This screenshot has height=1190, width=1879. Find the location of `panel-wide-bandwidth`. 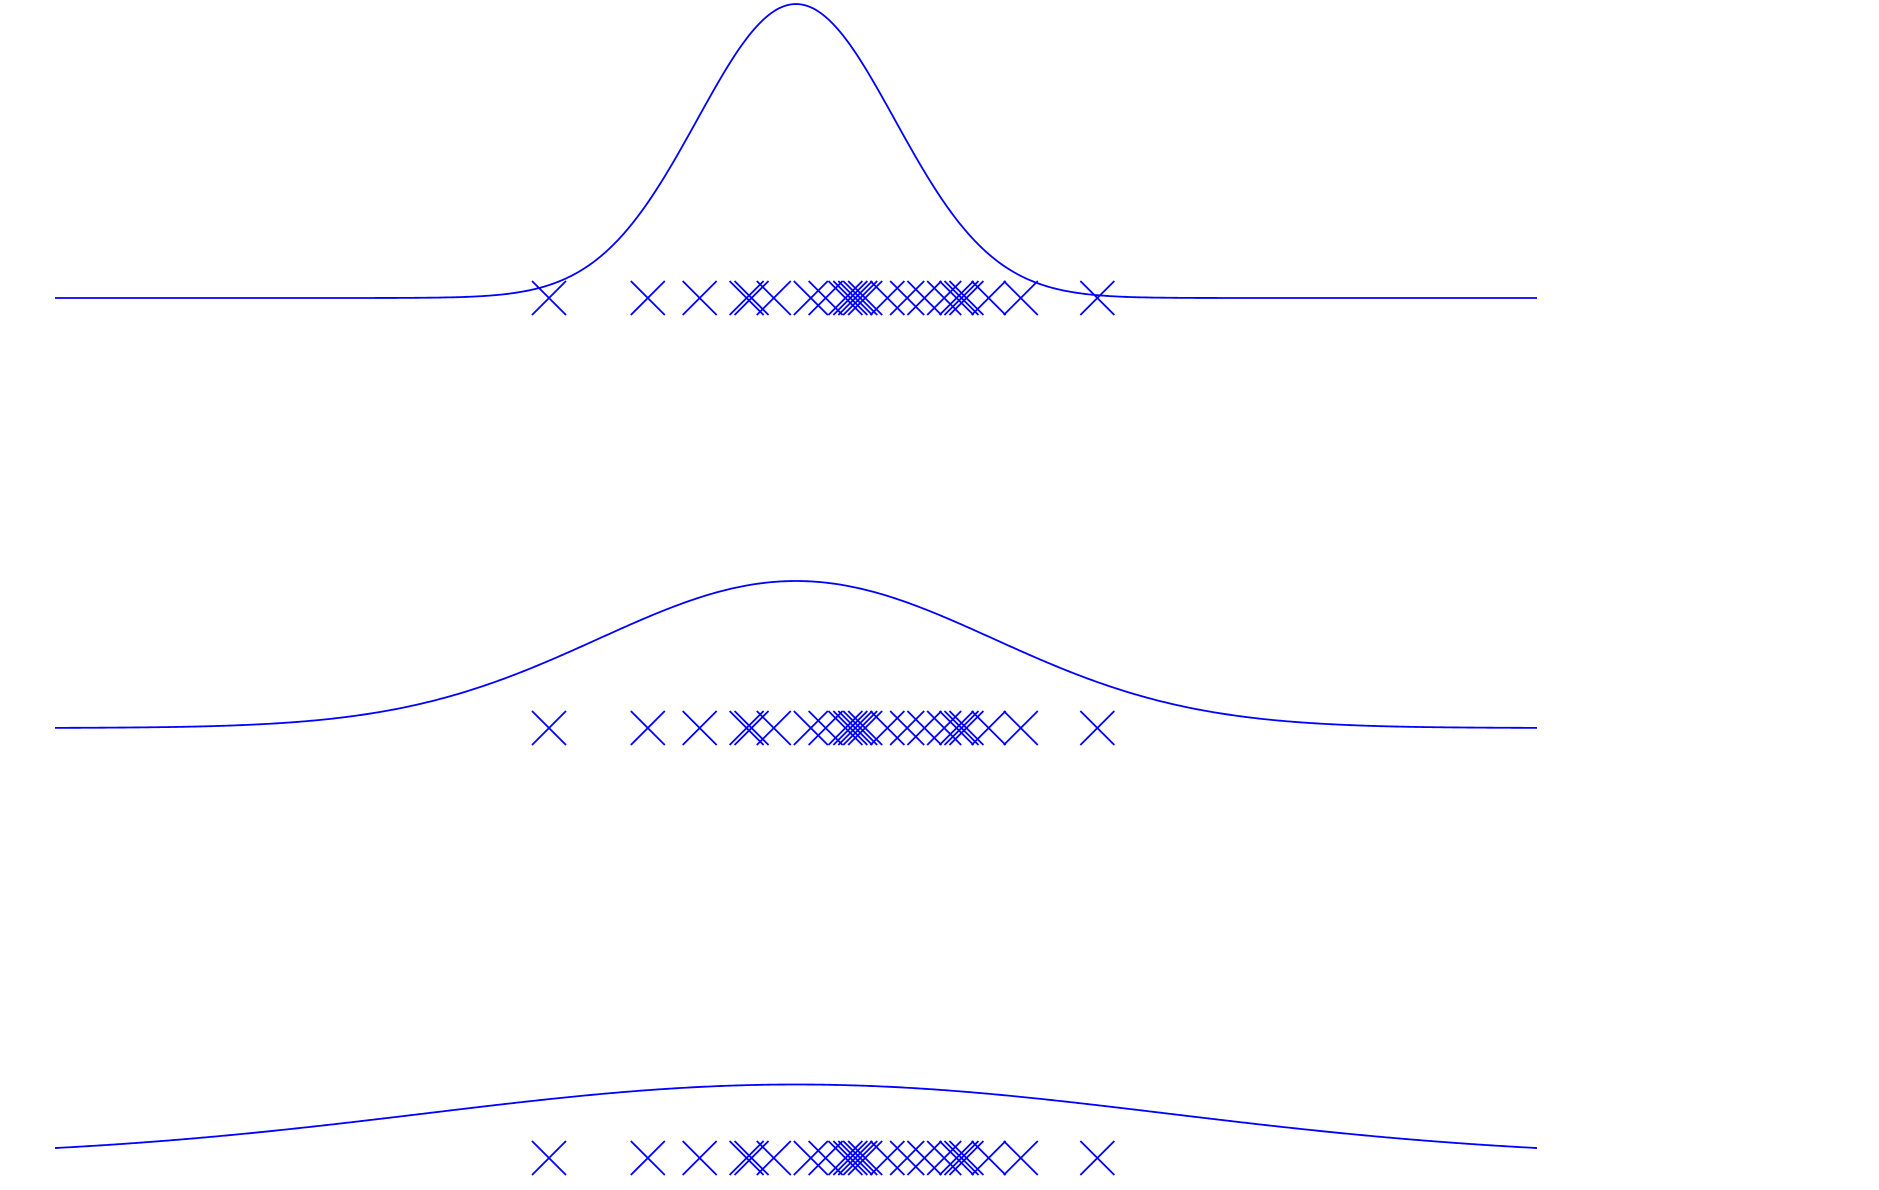

panel-wide-bandwidth is located at coordinates (796, 1129).